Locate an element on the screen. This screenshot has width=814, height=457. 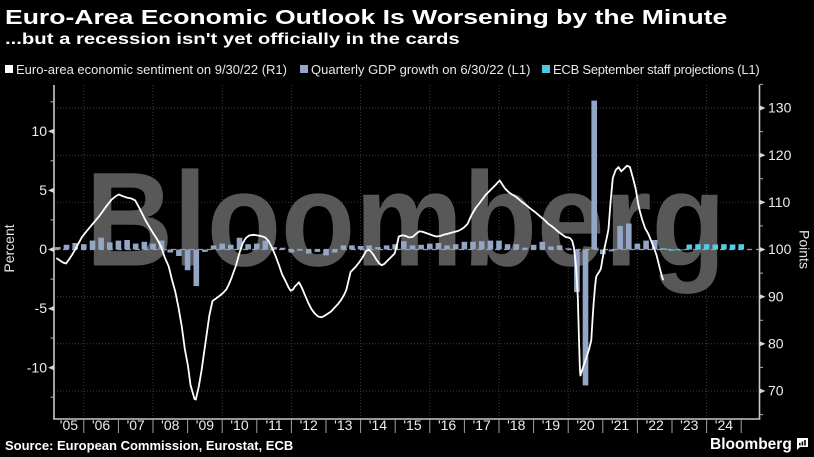
svg-text: '18 is located at coordinates (516, 425).